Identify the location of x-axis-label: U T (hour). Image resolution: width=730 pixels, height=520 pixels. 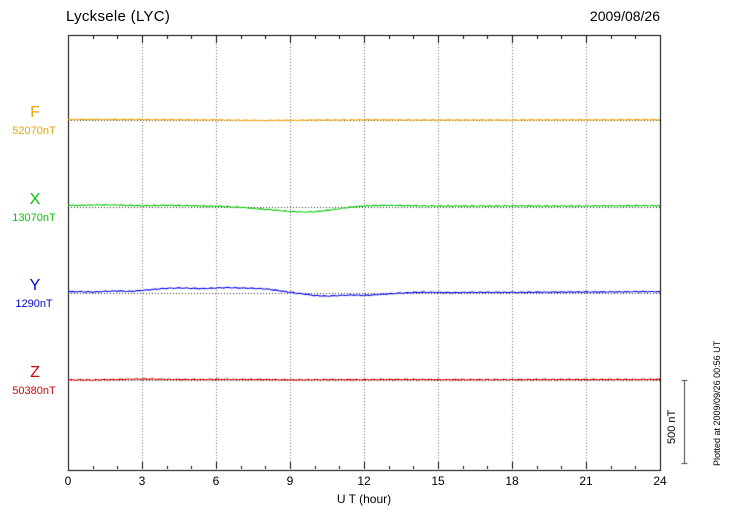
(364, 499).